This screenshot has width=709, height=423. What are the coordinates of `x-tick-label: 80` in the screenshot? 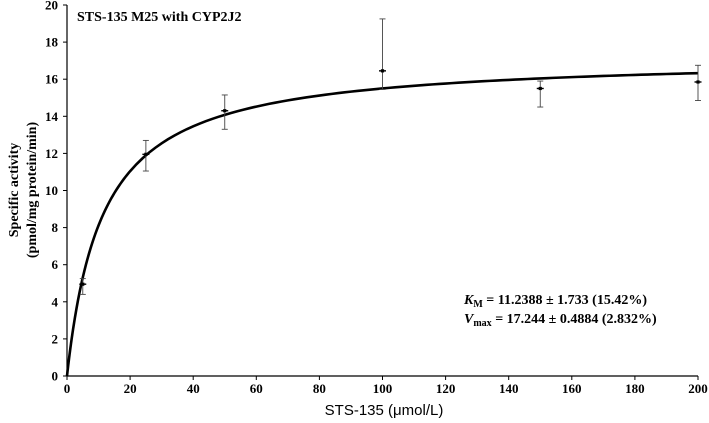 It's located at (319, 388).